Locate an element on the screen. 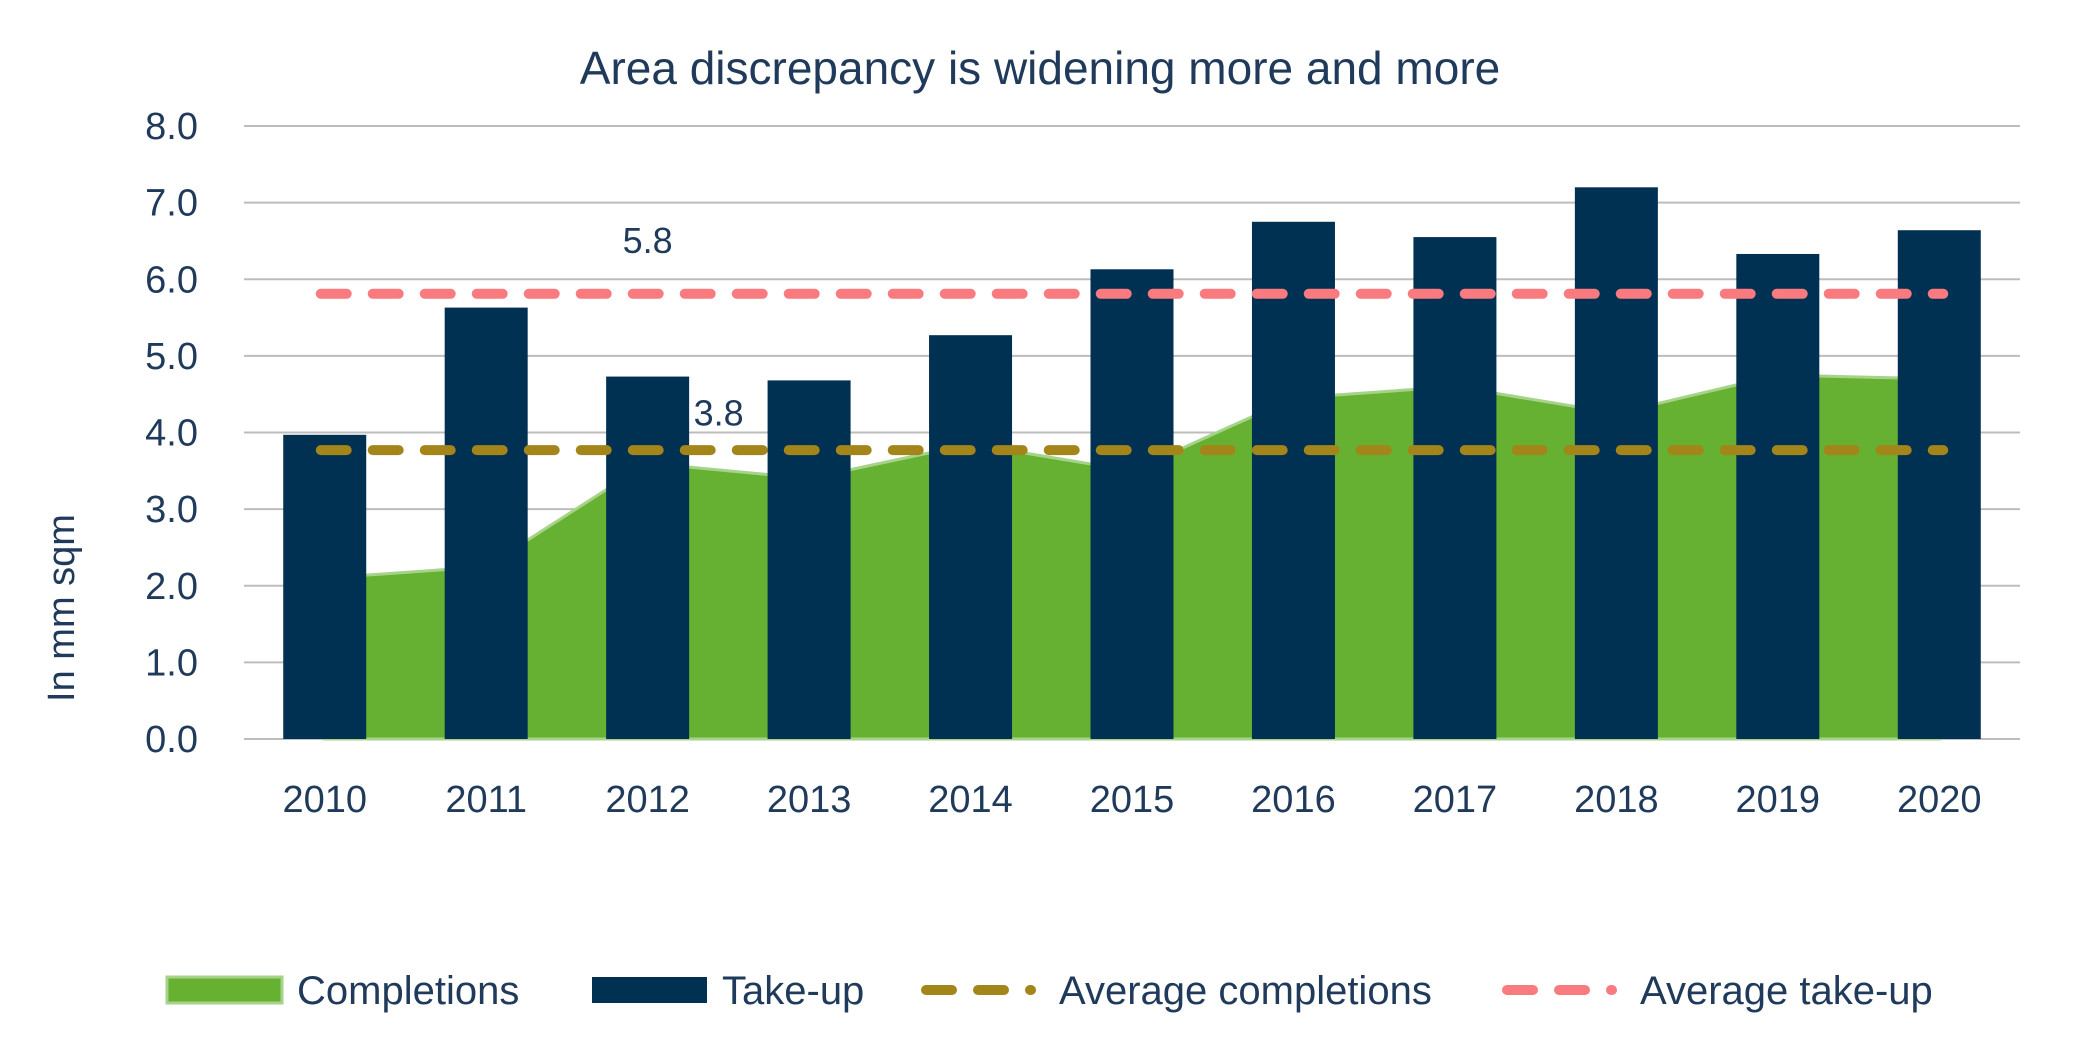 This screenshot has width=2079, height=1056. legend-label: Take-up is located at coordinates (793, 991).